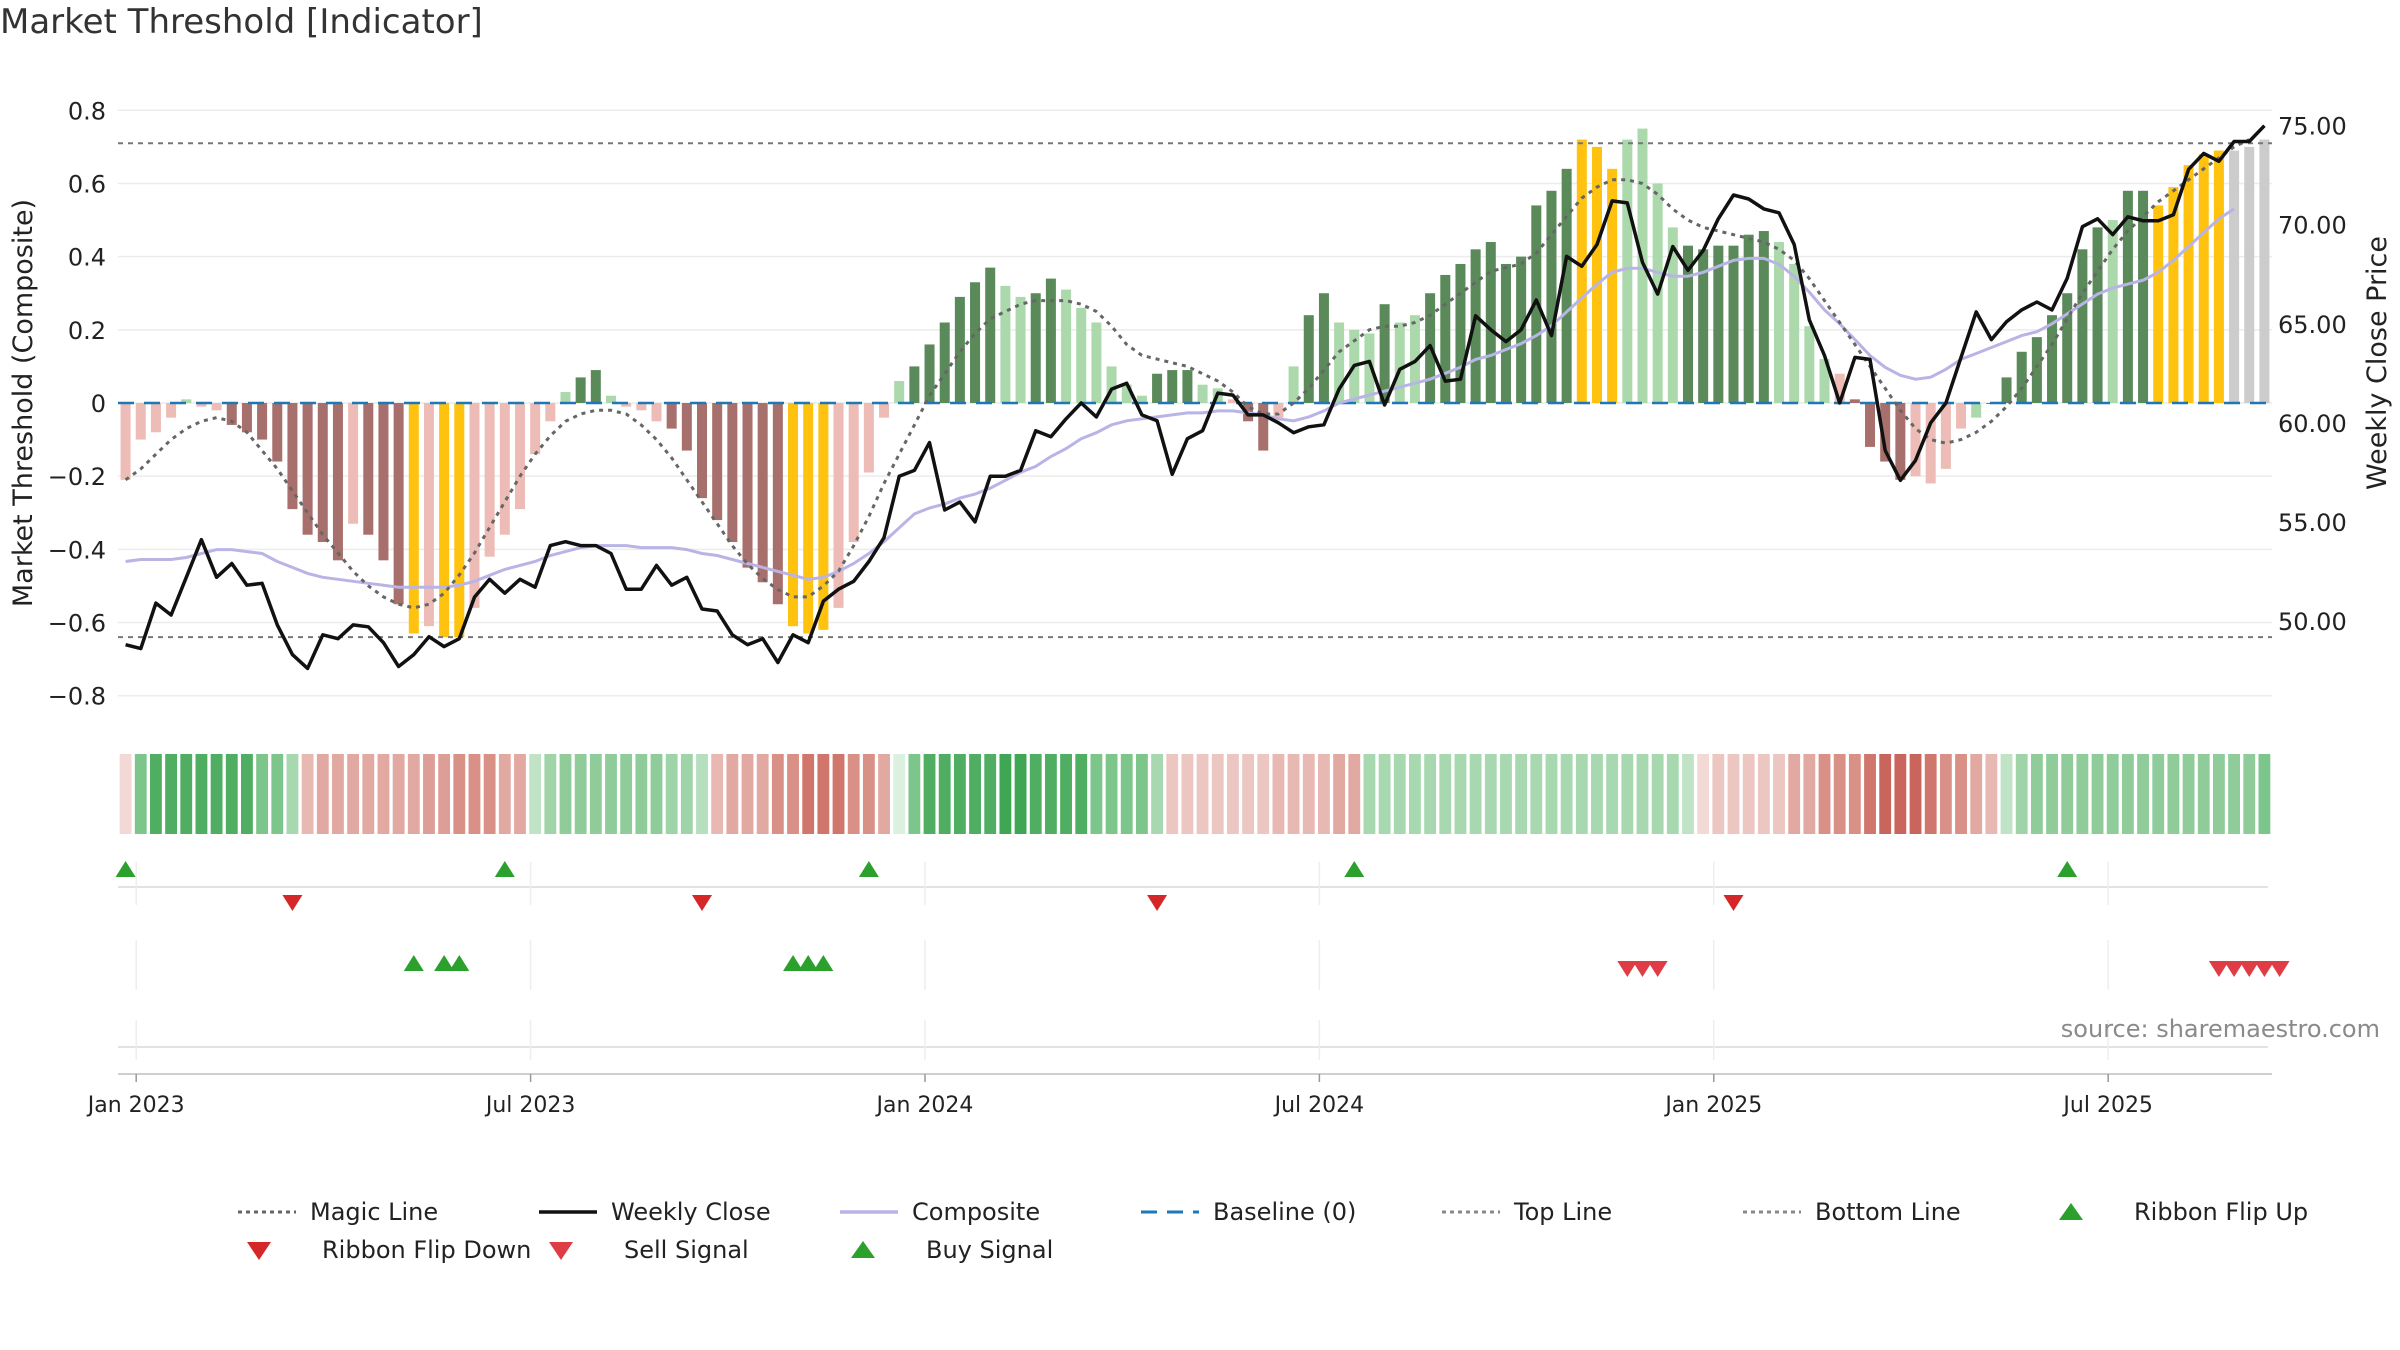 This screenshot has height=1350, width=2400. I want to click on triangle-down-icon, so click(580, 1250).